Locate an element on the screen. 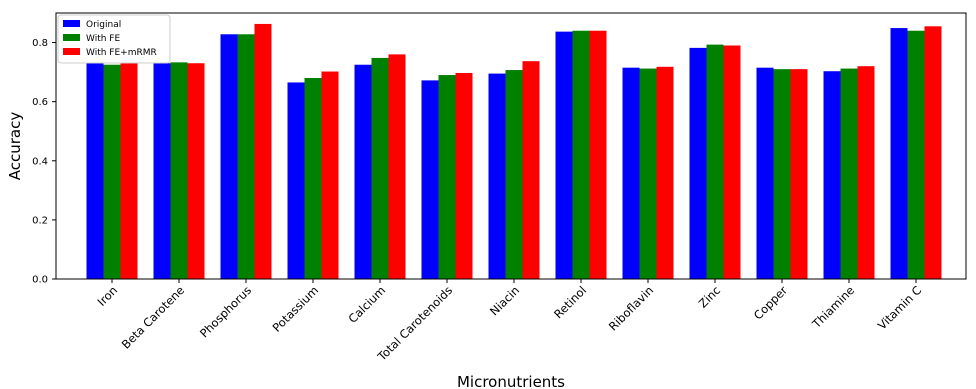  x-tick-label: Calcium is located at coordinates (366, 304).